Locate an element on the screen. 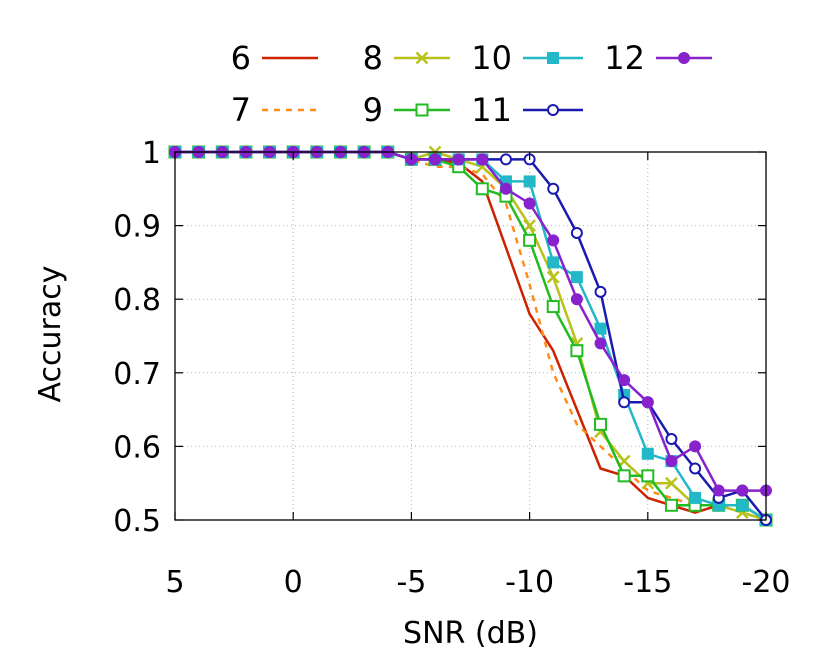 The height and width of the screenshot is (664, 830). legend-entry-10: 10 is located at coordinates (527, 58).